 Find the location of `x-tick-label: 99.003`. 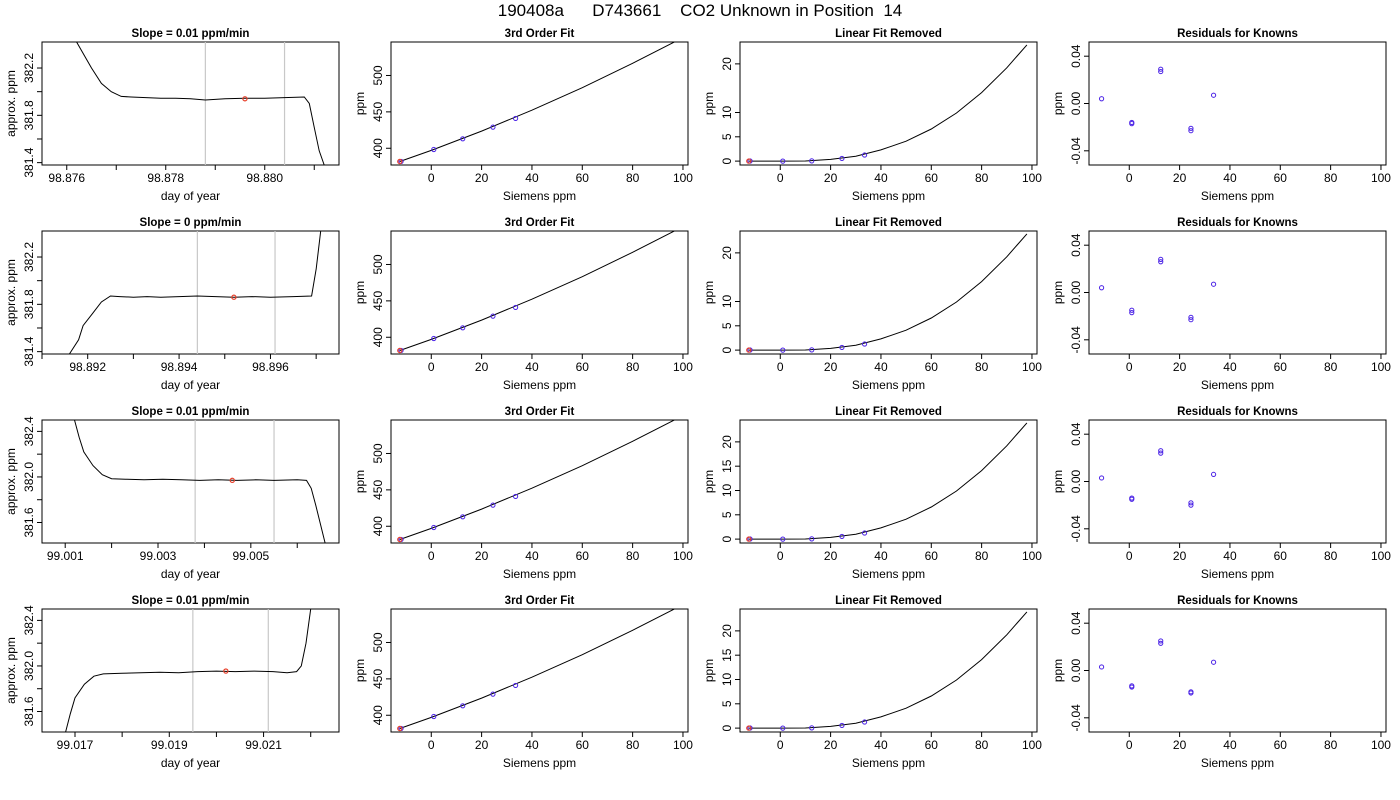

x-tick-label: 99.003 is located at coordinates (158, 556).